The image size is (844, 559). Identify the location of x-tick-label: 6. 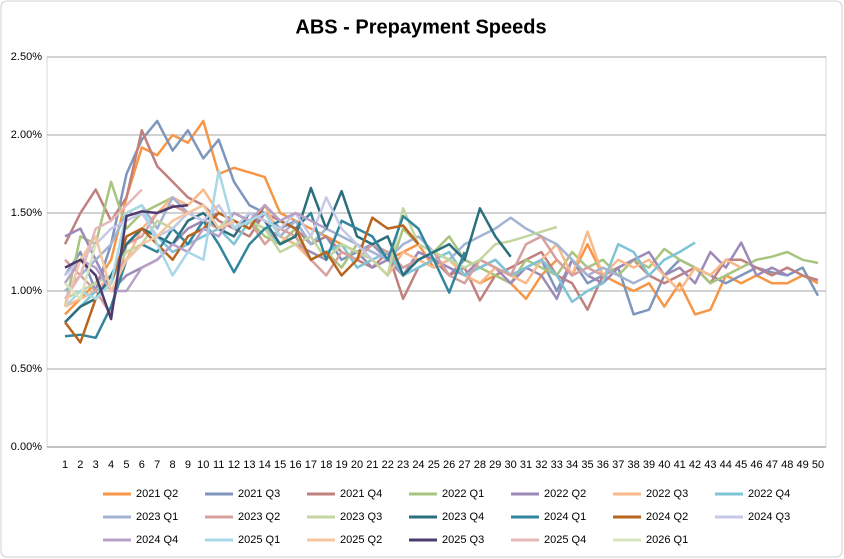
(142, 465).